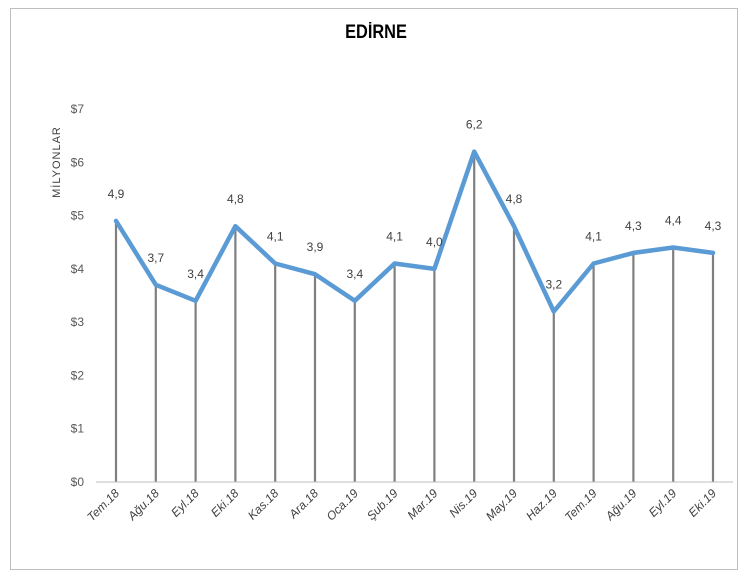  Describe the element at coordinates (155, 258) in the screenshot. I see `data-label: 3,7` at that location.